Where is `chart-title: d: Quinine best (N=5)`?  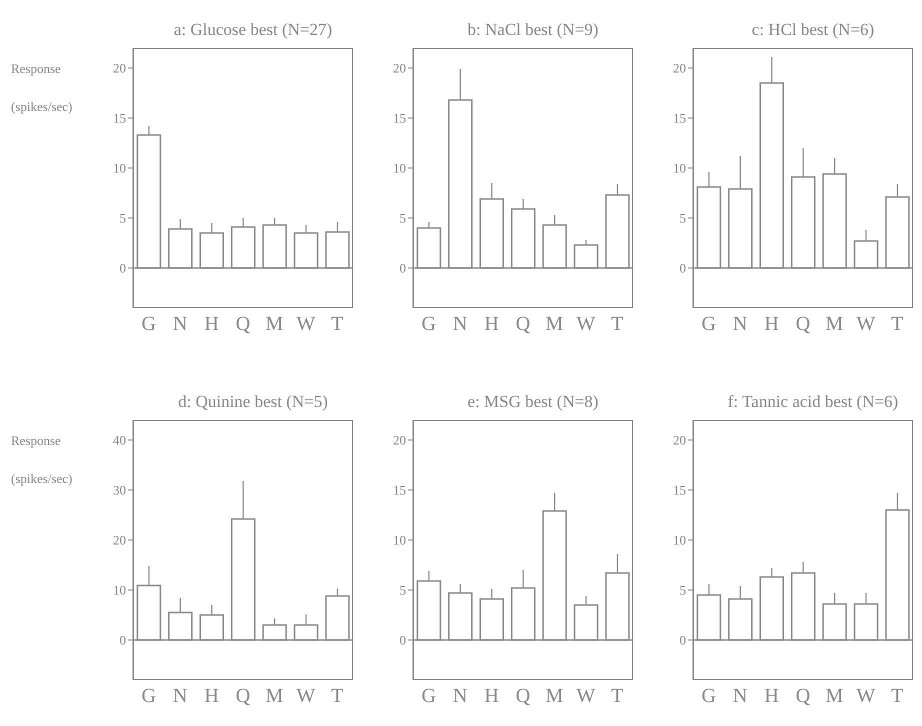
chart-title: d: Quinine best (N=5) is located at coordinates (253, 402).